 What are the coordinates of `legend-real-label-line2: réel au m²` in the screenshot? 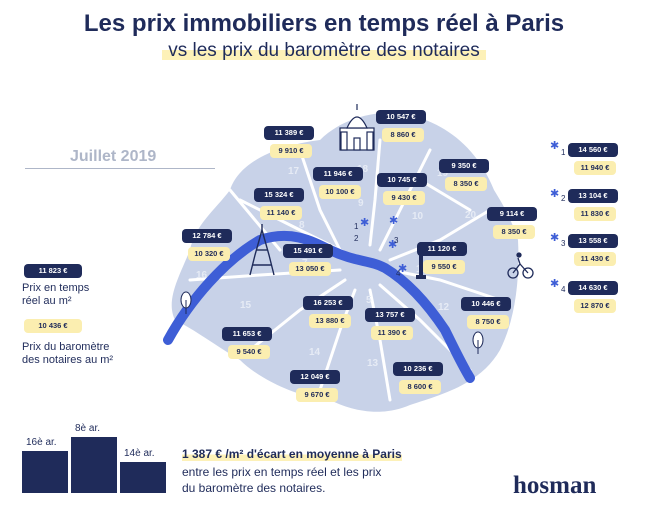 It's located at (47, 301).